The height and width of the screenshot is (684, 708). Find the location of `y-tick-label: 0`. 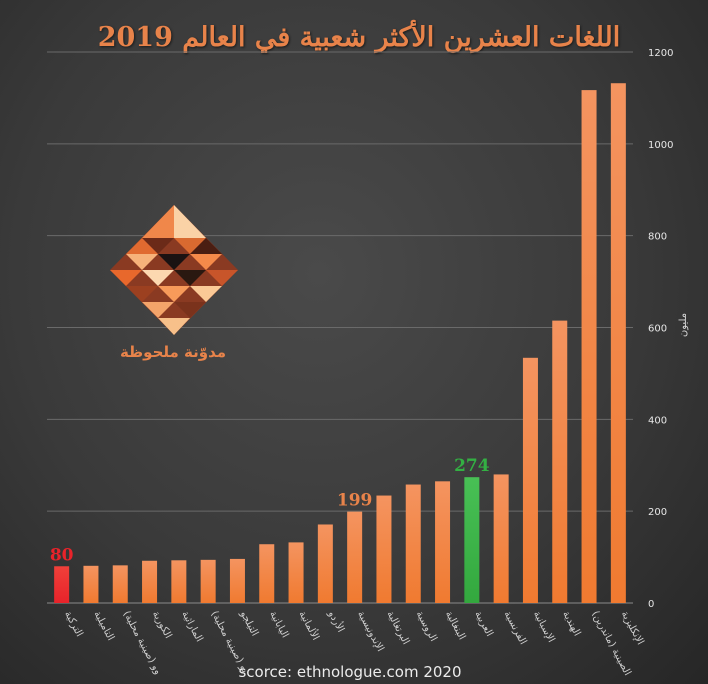

y-tick-label: 0 is located at coordinates (651, 604).